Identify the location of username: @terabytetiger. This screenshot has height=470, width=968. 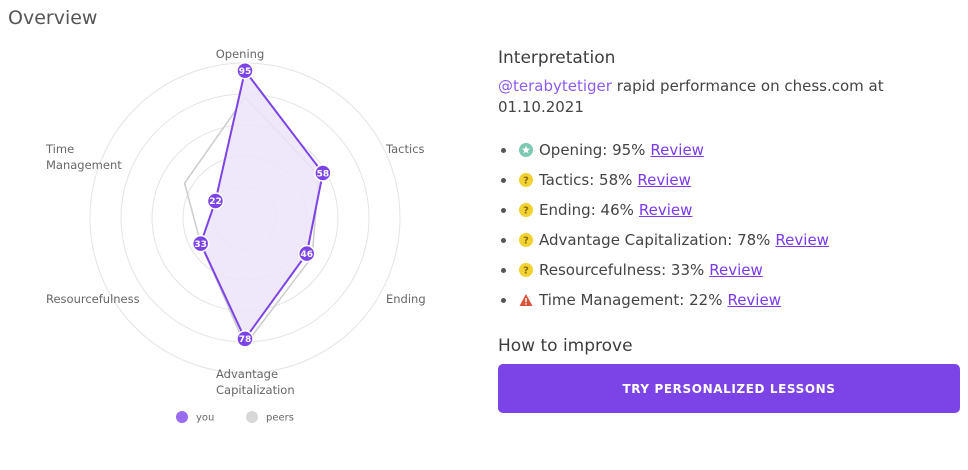
(555, 86).